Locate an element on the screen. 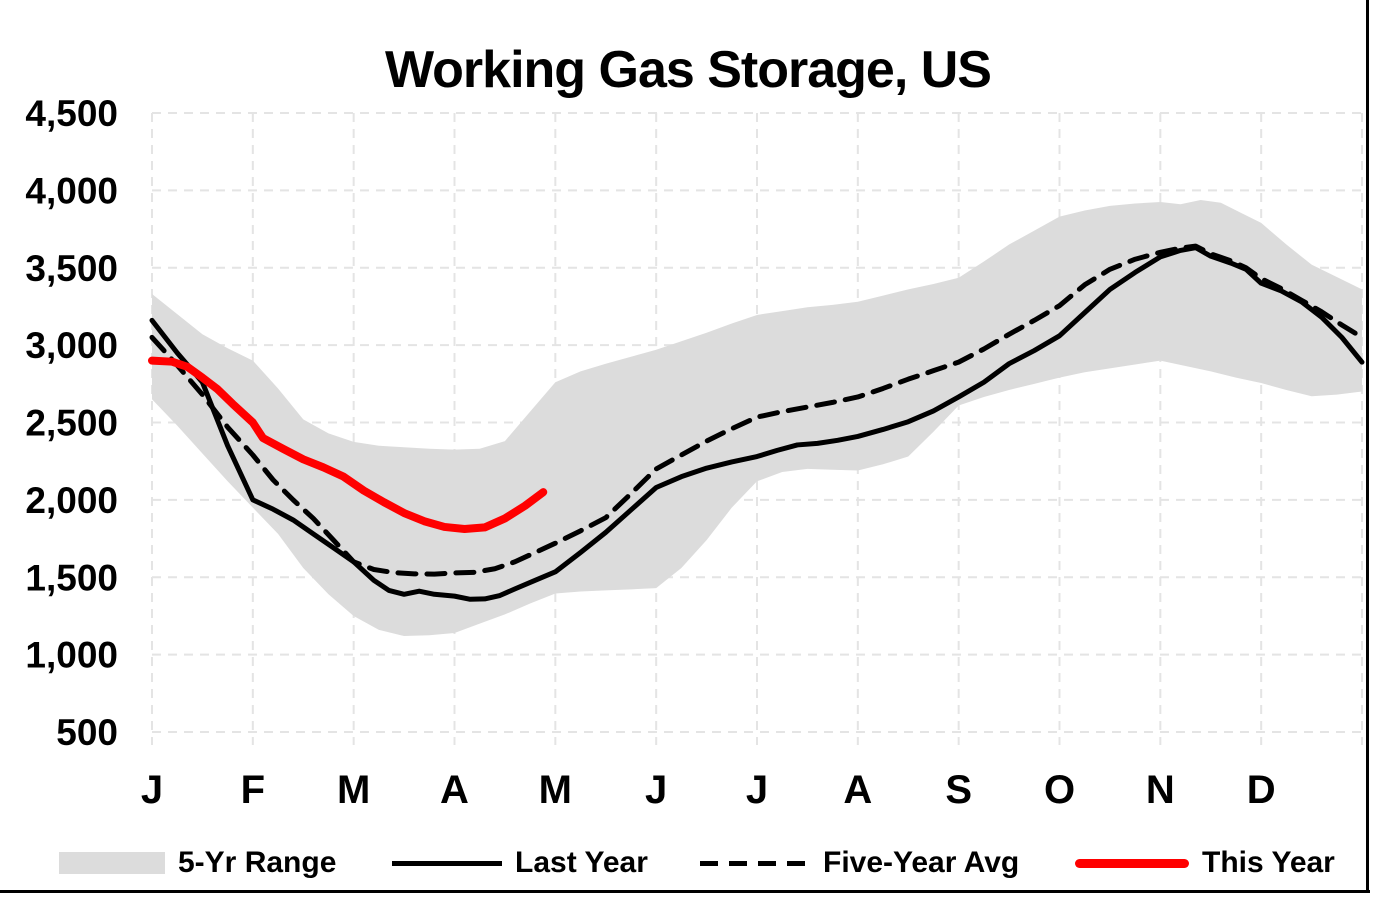 The image size is (1376, 900). legend-swatch-solid-line is located at coordinates (447, 863).